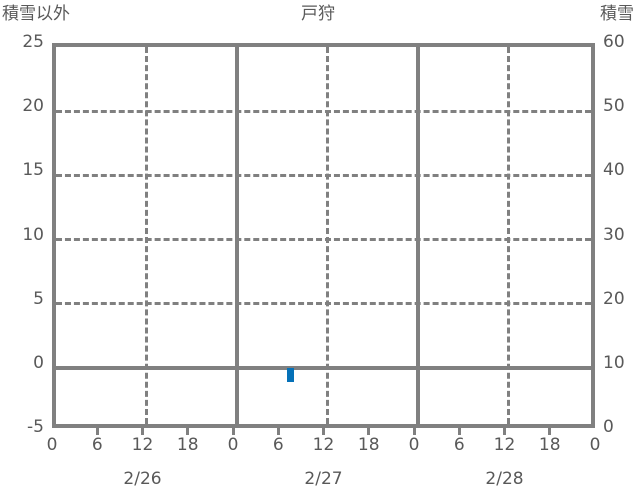 Image resolution: width=636 pixels, height=501 pixels. I want to click on x-group-label: 2/28, so click(504, 479).